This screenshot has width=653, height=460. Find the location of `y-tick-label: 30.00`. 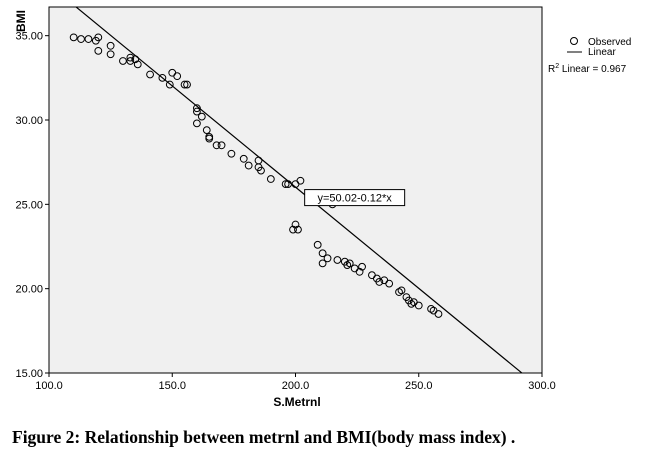

y-tick-label: 30.00 is located at coordinates (29, 121).